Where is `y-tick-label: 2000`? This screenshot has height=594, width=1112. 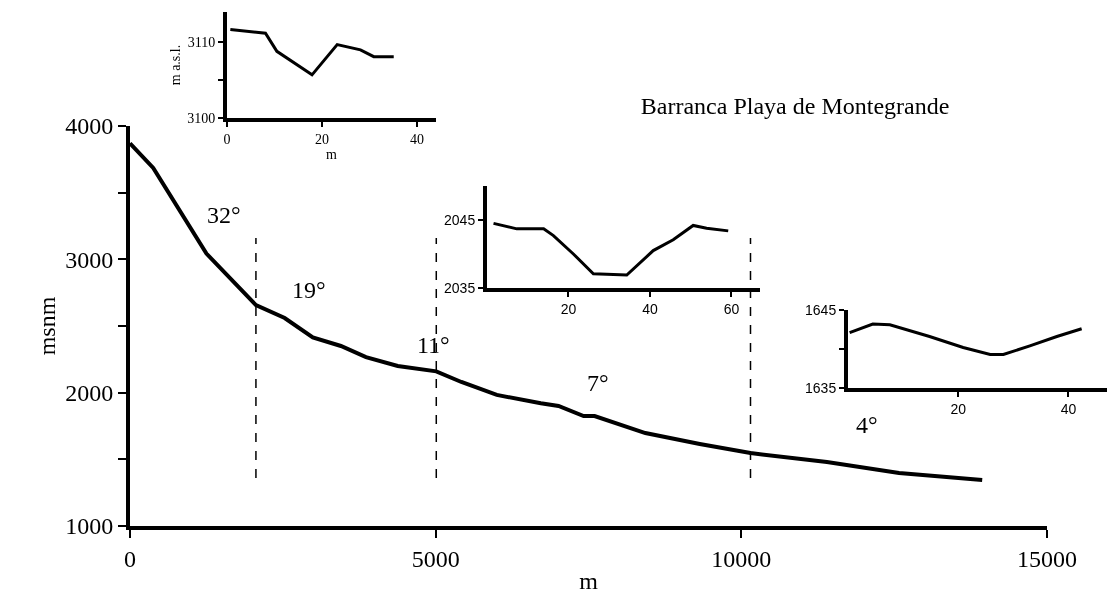
y-tick-label: 2000 is located at coordinates (89, 393).